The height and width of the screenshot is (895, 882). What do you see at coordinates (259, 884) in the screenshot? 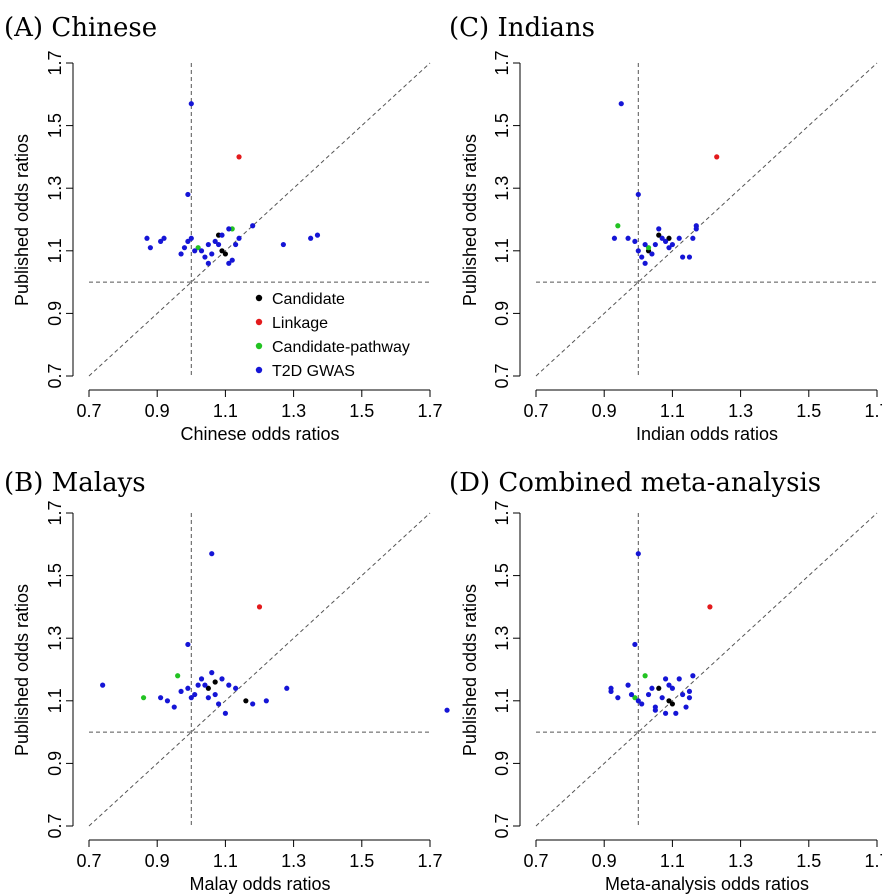
I see `x-axis-label: Malay odds ratios` at bounding box center [259, 884].